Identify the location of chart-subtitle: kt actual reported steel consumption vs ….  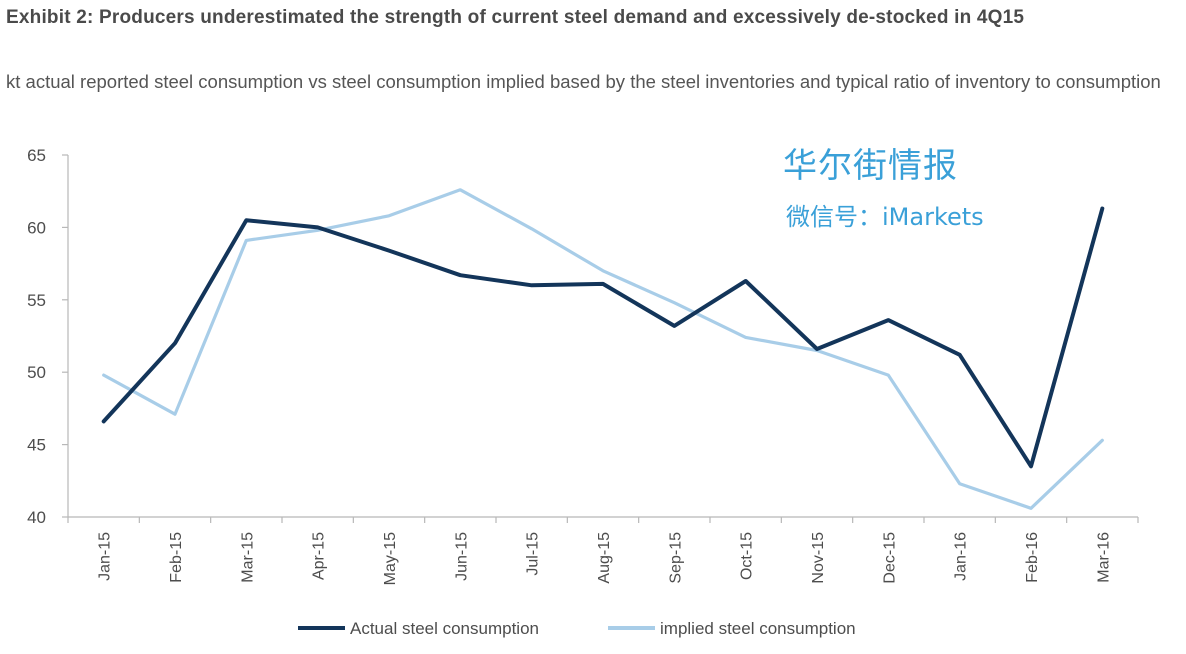
(583, 81).